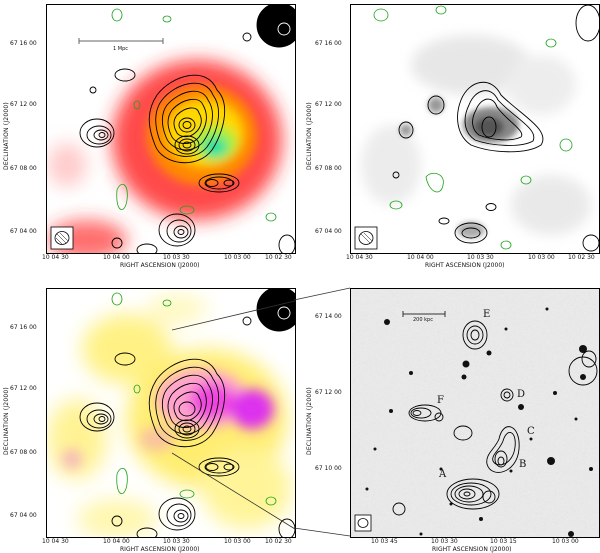 This screenshot has height=553, width=600. What do you see at coordinates (487, 314) in the screenshot?
I see `source-label-e: E` at bounding box center [487, 314].